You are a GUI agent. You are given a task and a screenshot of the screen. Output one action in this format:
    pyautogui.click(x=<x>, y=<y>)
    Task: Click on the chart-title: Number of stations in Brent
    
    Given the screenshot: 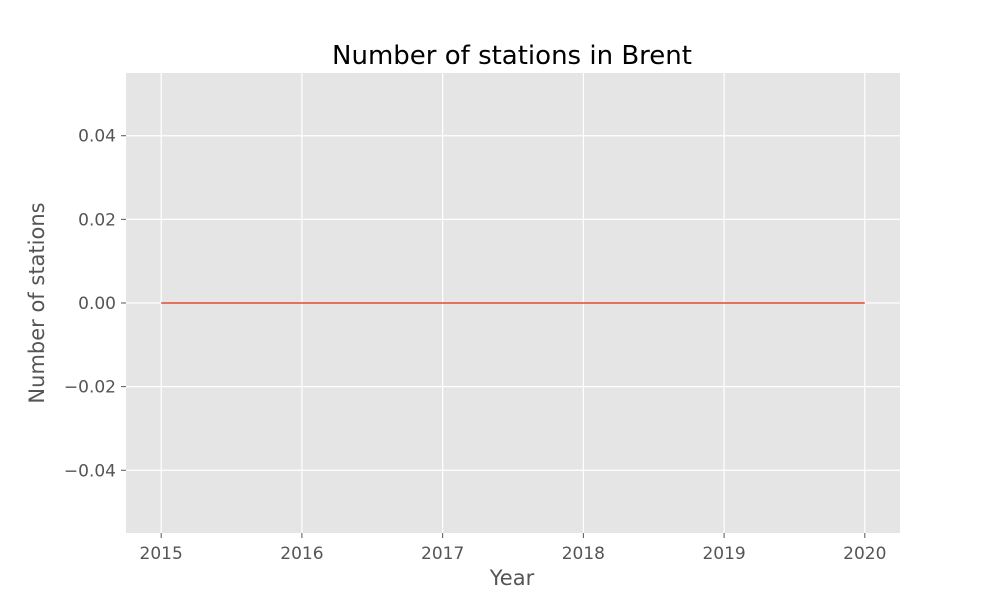 What is the action you would take?
    pyautogui.click(x=512, y=56)
    